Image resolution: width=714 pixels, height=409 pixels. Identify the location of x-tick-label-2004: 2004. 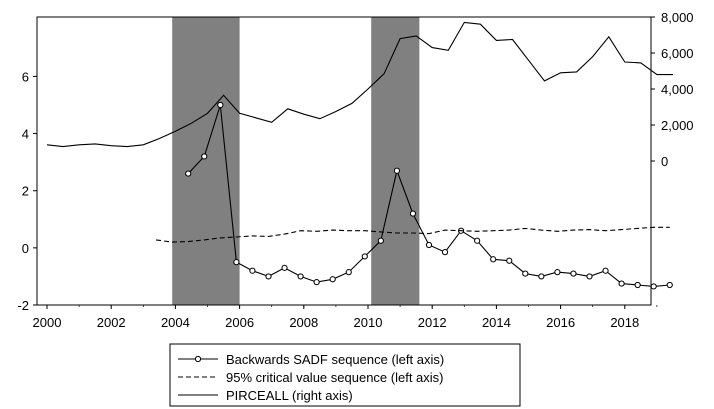
(175, 322).